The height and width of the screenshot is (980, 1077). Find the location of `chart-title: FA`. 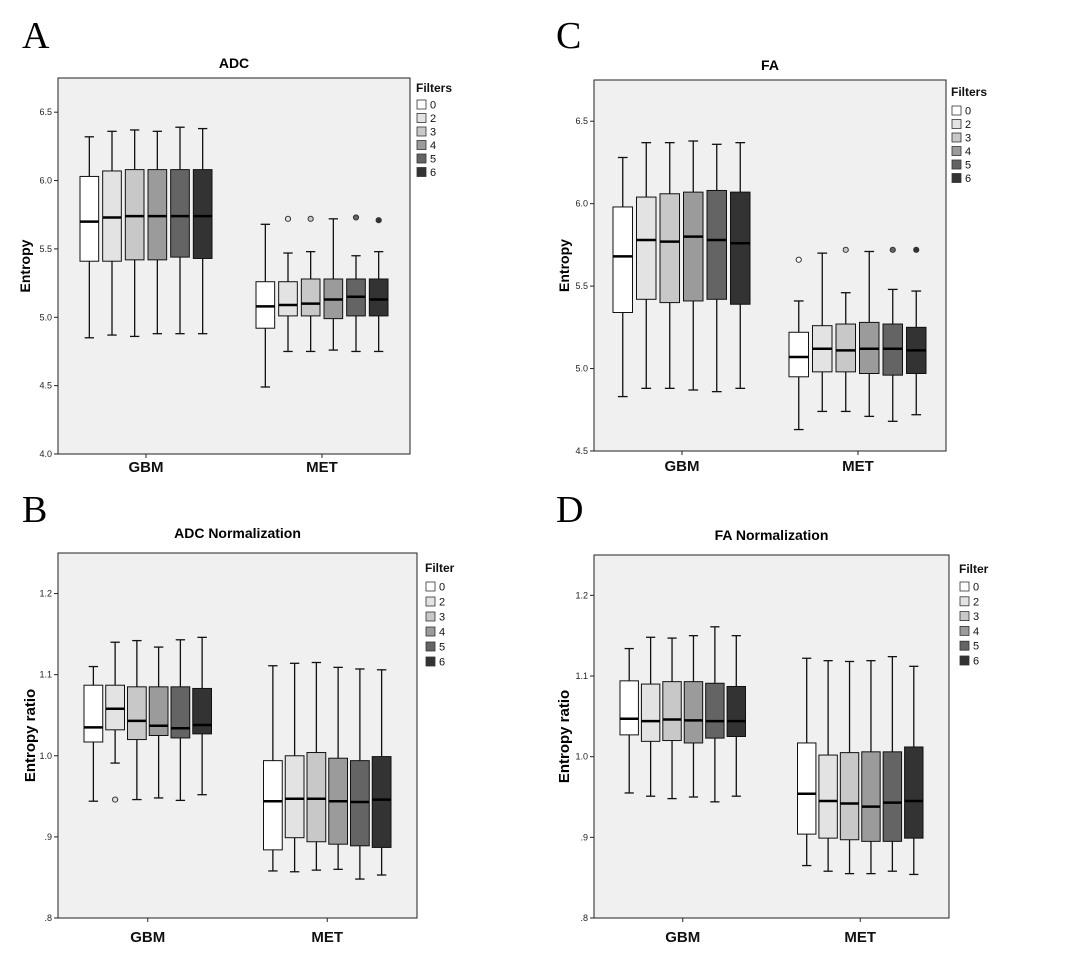

chart-title: FA is located at coordinates (770, 65).